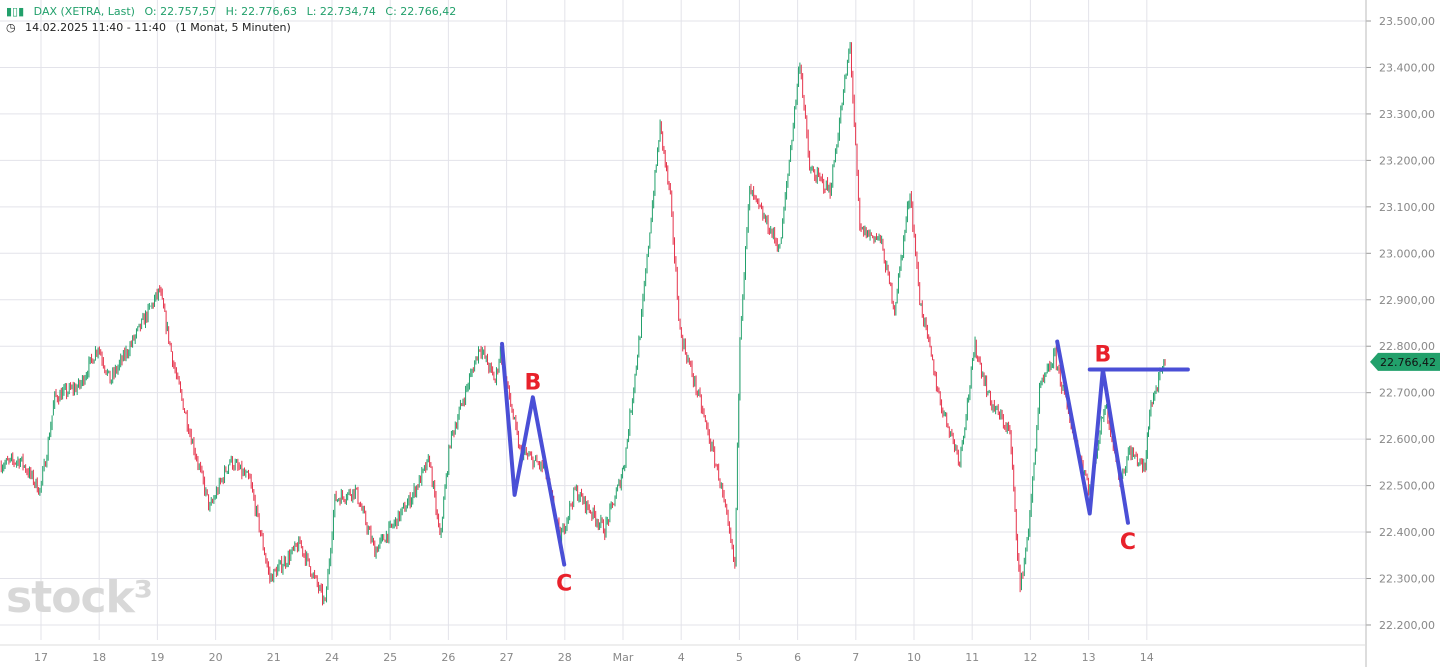 The width and height of the screenshot is (1440, 667). I want to click on y-tick-label: 22.200,00, so click(1407, 625).